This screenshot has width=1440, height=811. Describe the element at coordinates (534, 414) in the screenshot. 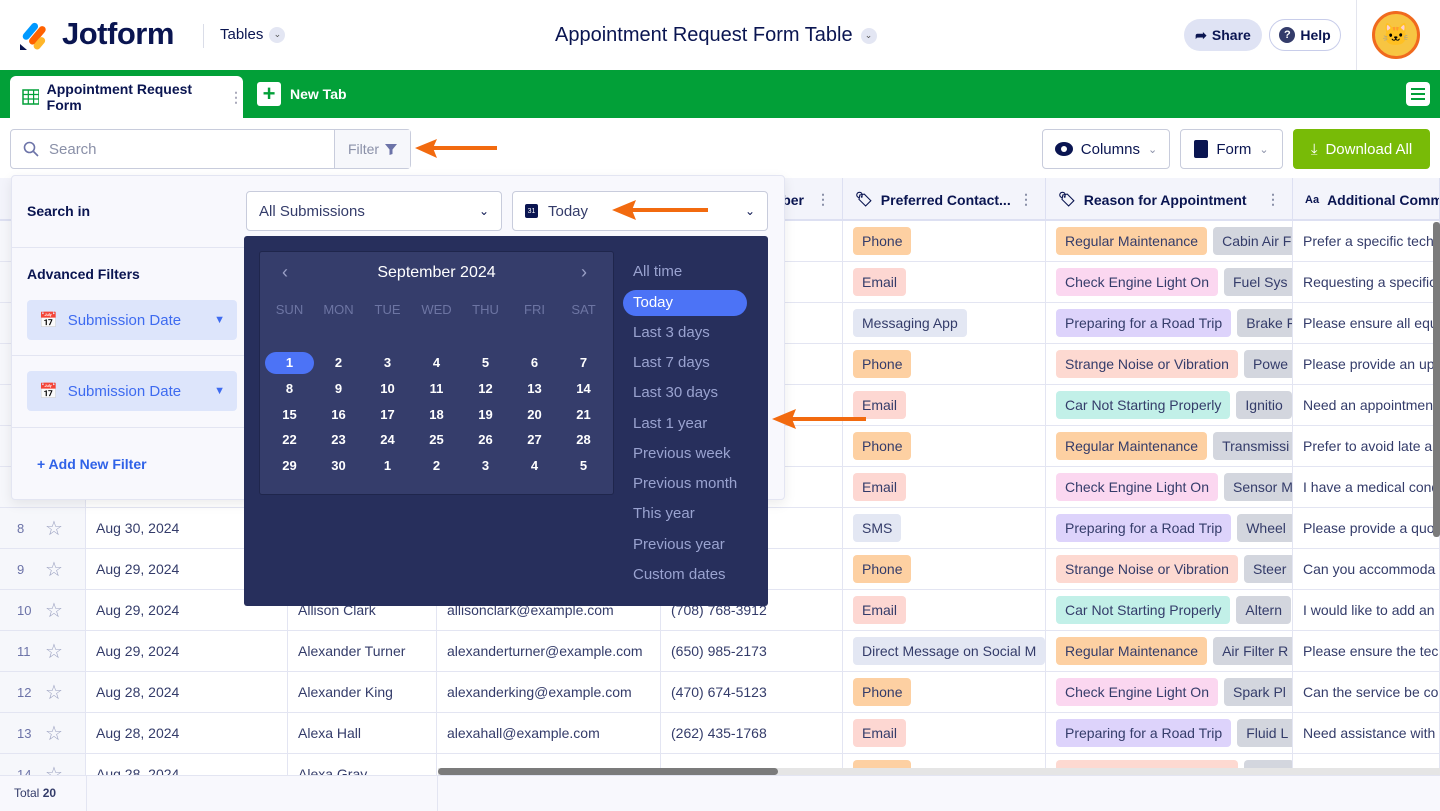

I see `calendar-day: 20` at that location.